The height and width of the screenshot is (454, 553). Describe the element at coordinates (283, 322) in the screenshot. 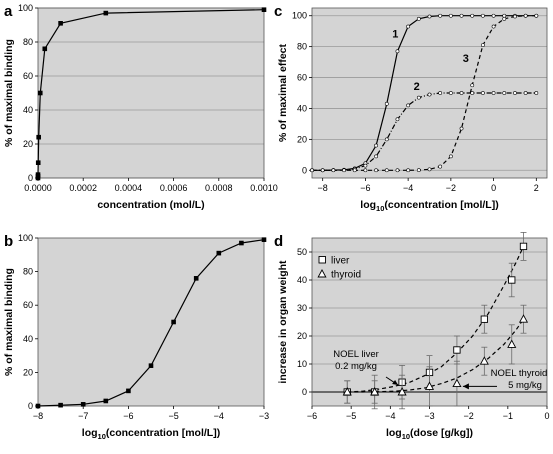

I see `y-axis-label: increase in organ weight` at that location.